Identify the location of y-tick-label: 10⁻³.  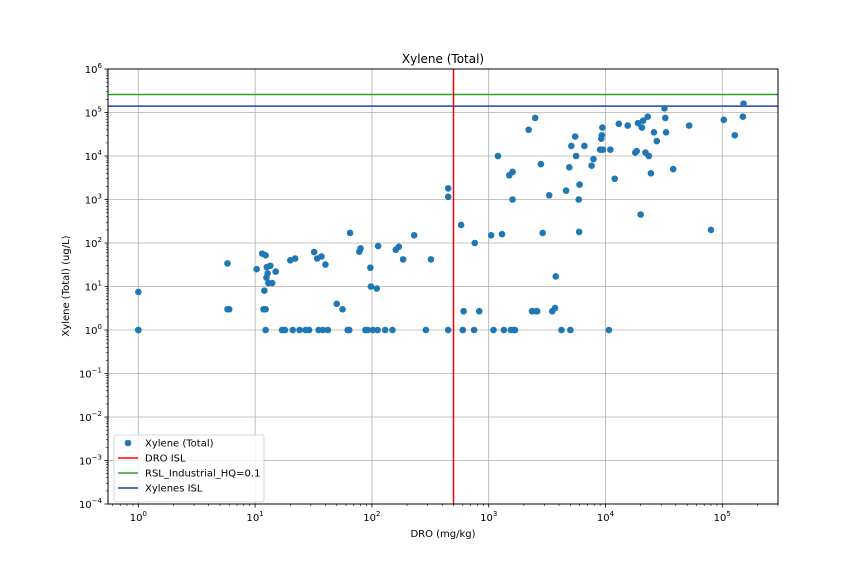
(90, 461).